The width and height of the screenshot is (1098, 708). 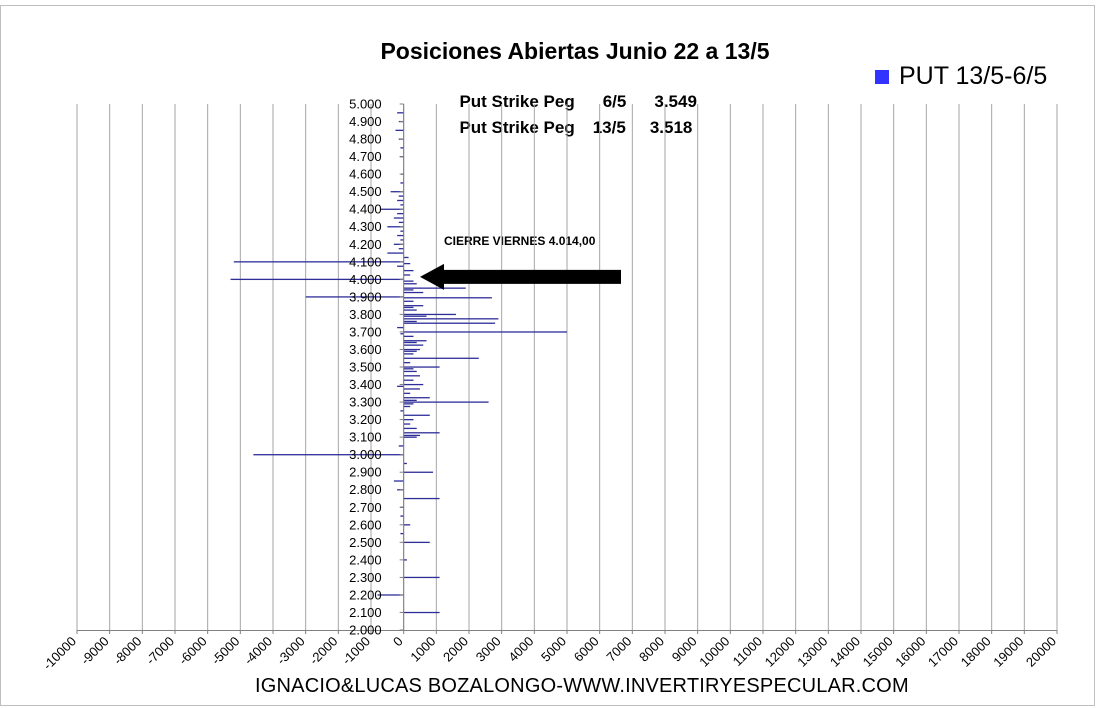 What do you see at coordinates (365, 209) in the screenshot?
I see `y-tick-label: 4.400` at bounding box center [365, 209].